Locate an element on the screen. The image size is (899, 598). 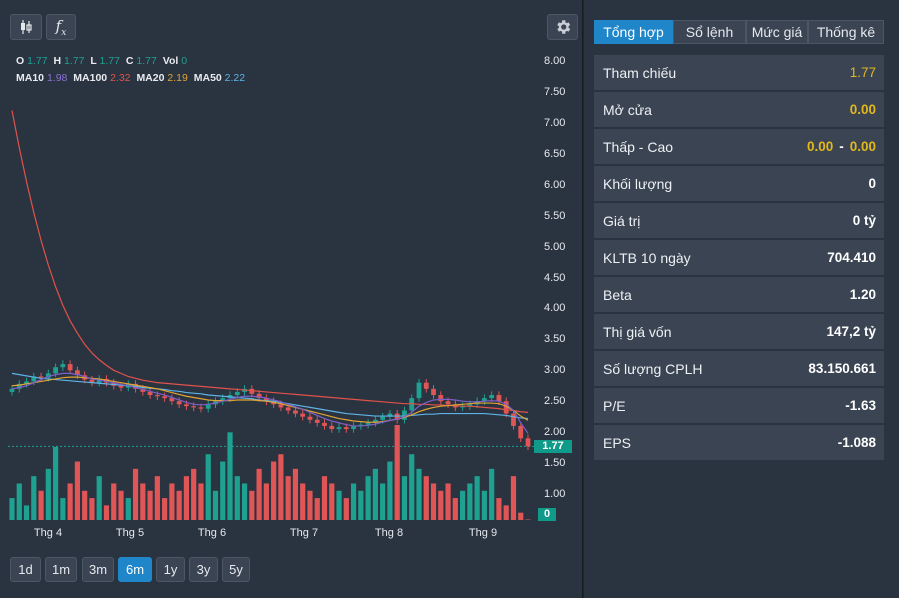
range-button-3m: 3m is located at coordinates (98, 569).